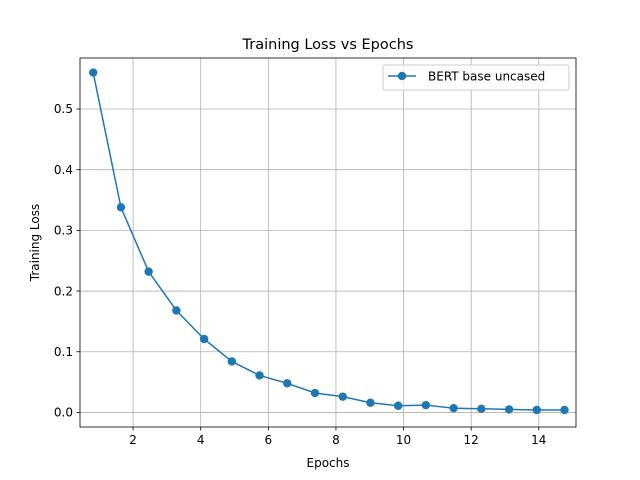 This screenshot has width=640, height=480. I want to click on y-tick-label: 0.4, so click(63, 170).